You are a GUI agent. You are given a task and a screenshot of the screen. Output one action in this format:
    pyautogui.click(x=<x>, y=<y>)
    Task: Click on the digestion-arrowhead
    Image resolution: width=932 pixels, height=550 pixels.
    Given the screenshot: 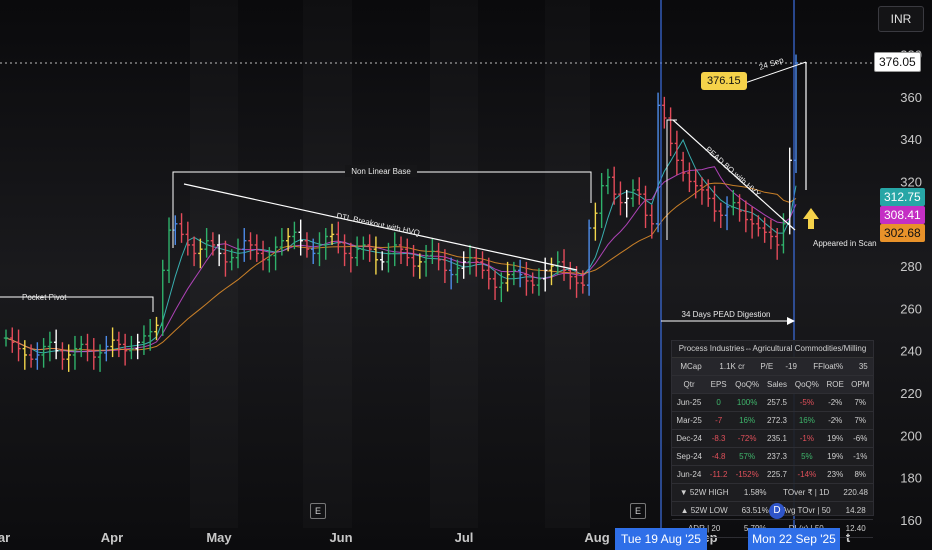 What is the action you would take?
    pyautogui.click(x=791, y=321)
    